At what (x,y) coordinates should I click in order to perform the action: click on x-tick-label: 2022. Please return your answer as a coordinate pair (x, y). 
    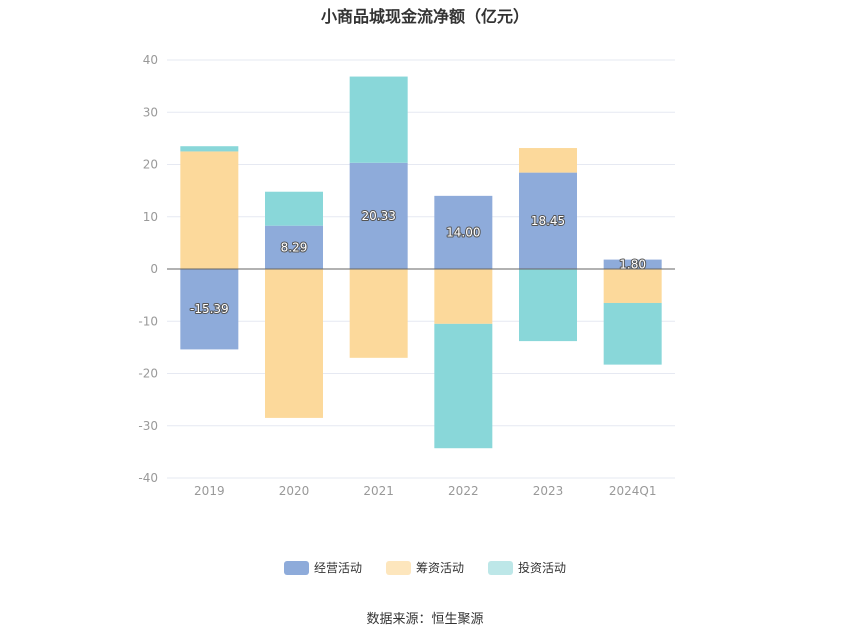
    Looking at the image, I should click on (463, 491).